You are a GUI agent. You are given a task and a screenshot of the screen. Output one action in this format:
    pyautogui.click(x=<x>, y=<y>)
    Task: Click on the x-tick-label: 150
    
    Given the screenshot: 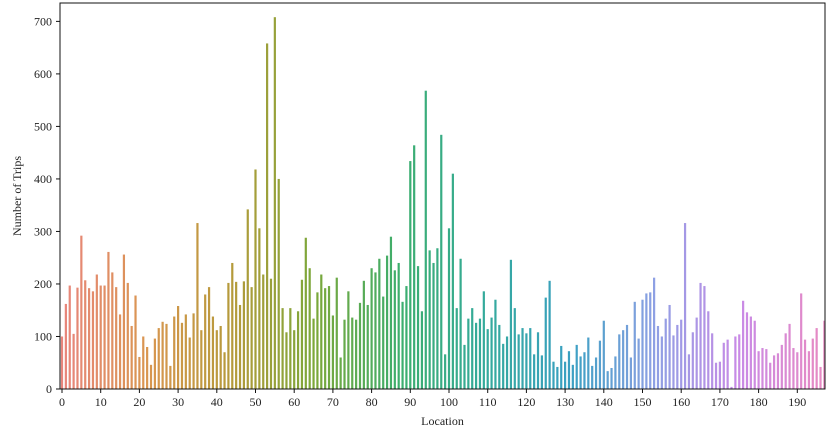 What is the action you would take?
    pyautogui.click(x=643, y=402)
    